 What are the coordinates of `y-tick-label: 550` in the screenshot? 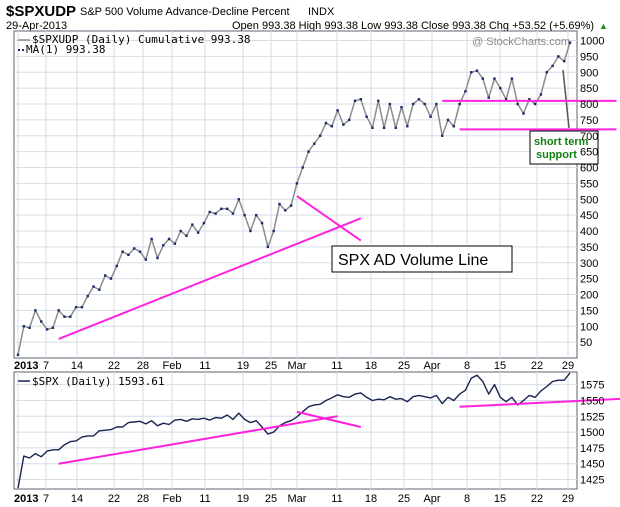 It's located at (589, 184).